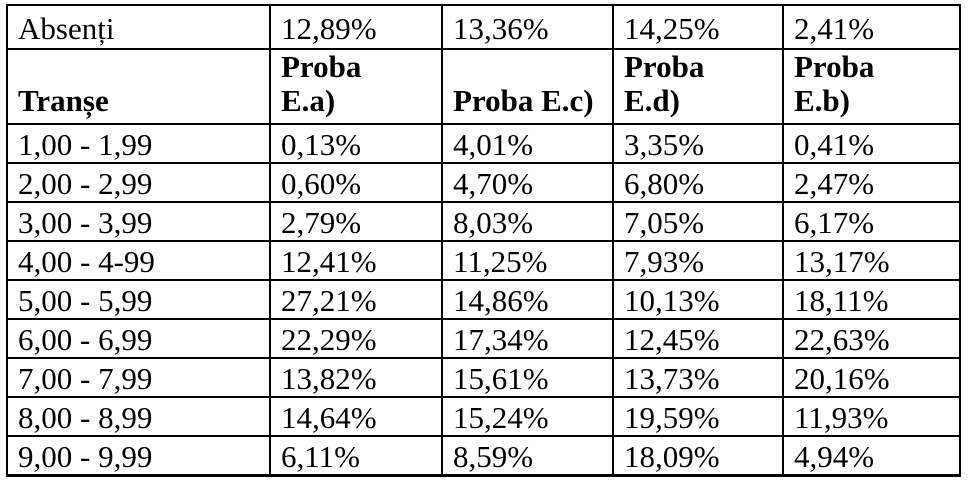 This screenshot has width=968, height=481. I want to click on absent-value-ed: 14,25%, so click(698, 27).